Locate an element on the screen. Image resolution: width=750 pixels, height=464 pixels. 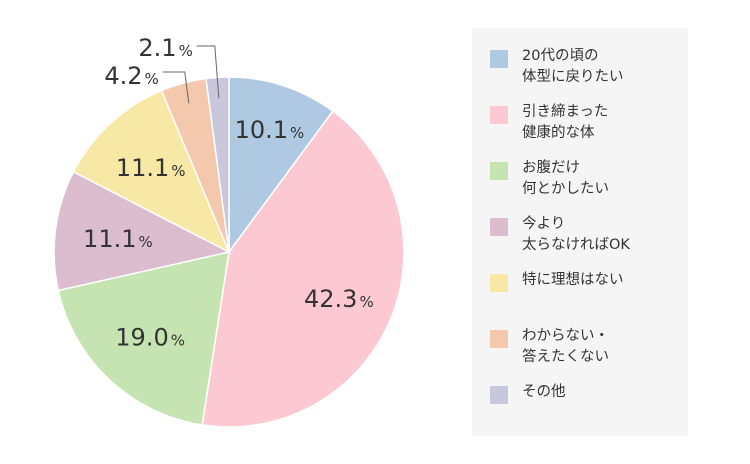
legend-label-6: その他 is located at coordinates (544, 392).